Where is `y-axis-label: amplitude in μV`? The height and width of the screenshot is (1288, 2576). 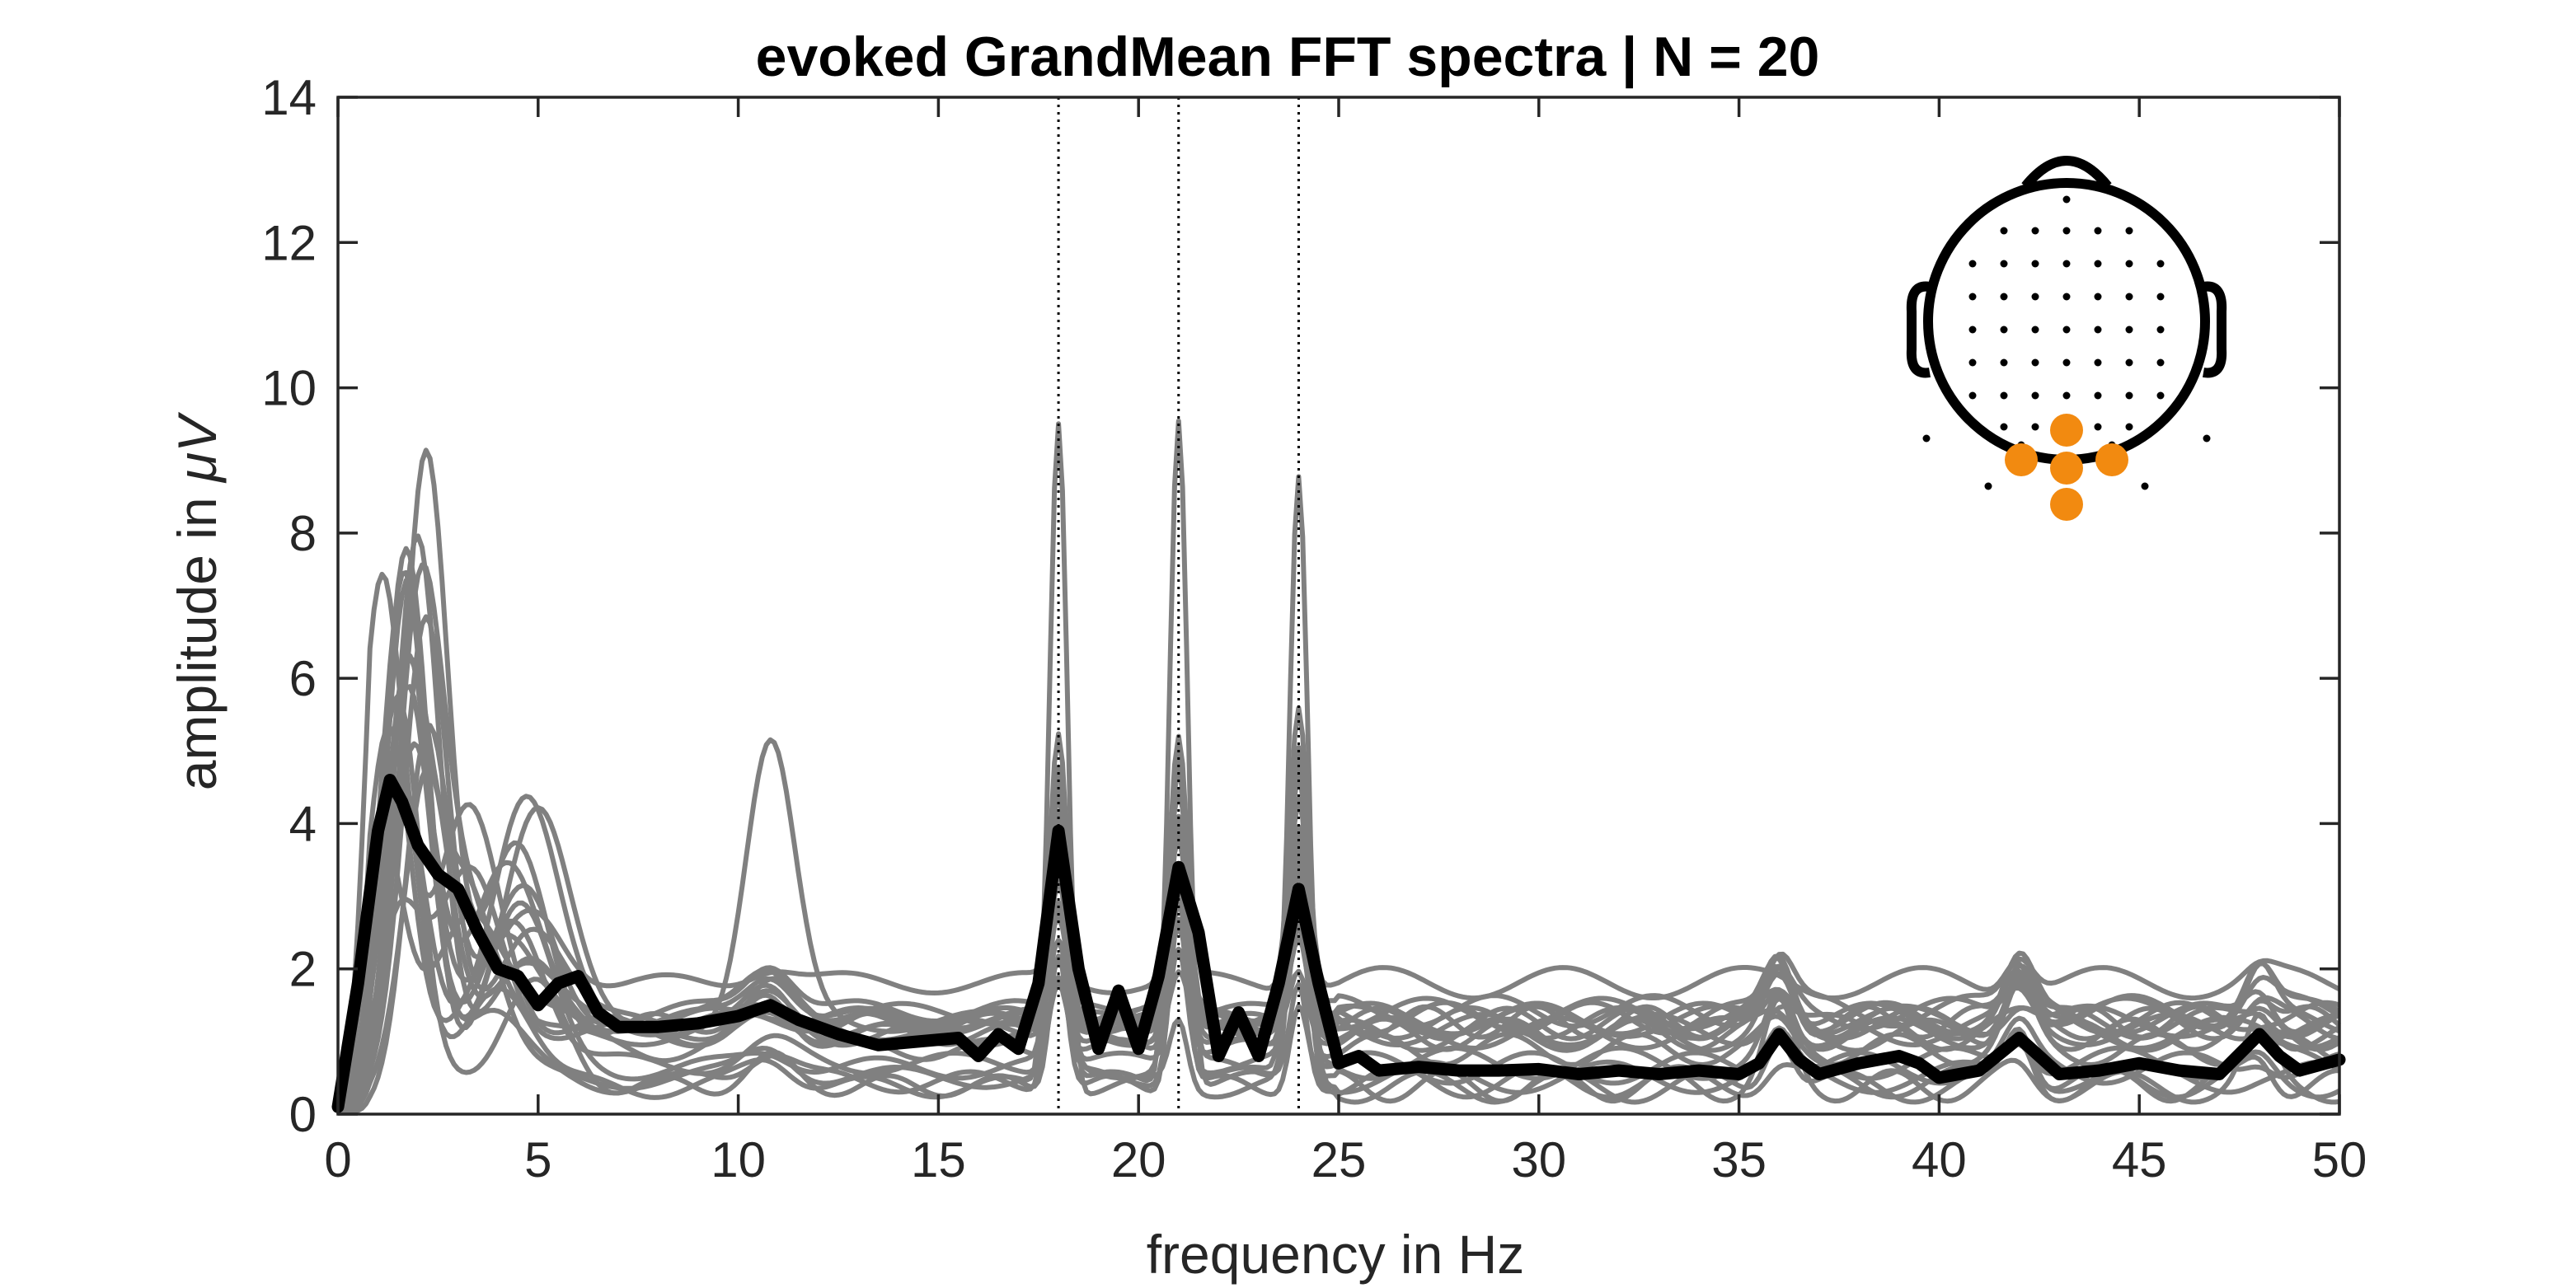
y-axis-label: amplitude in μV is located at coordinates (198, 600).